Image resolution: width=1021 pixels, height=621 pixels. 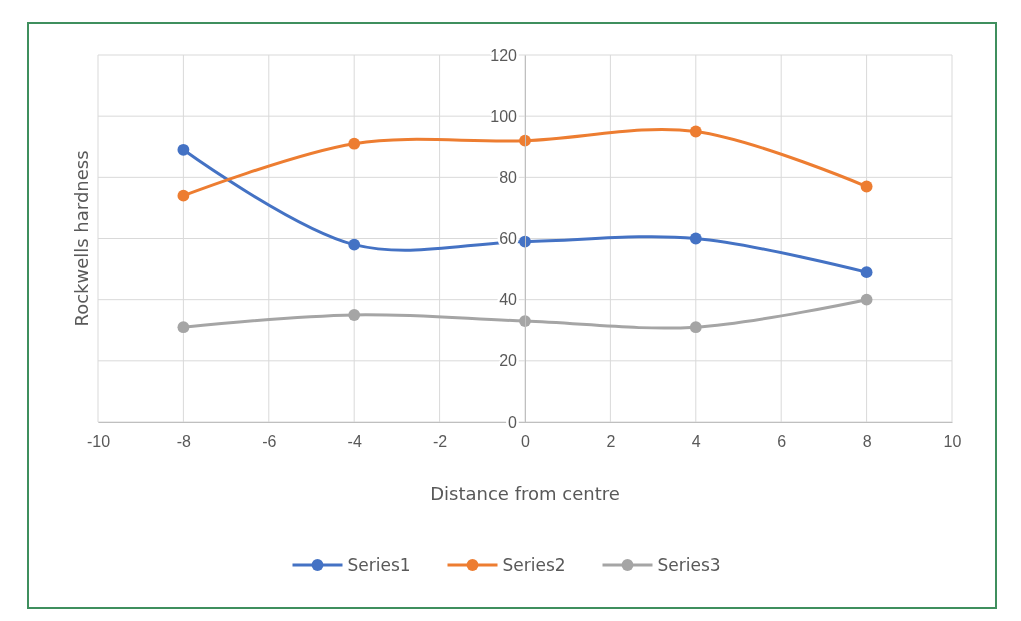 I want to click on y-tick-label: 40, so click(x=508, y=300).